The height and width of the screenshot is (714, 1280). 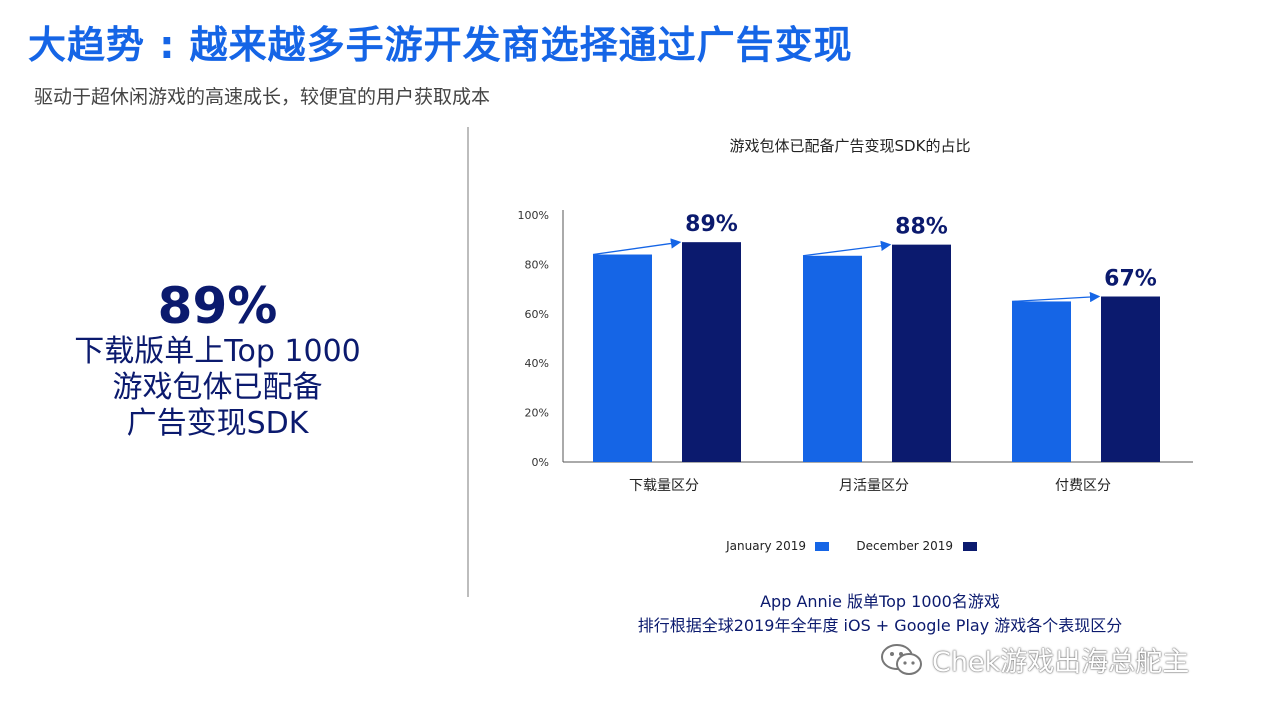 I want to click on kpi-block: 89% 下载版单上Top 1000 游戏包体已配备 广告变现SDK, so click(x=217, y=360).